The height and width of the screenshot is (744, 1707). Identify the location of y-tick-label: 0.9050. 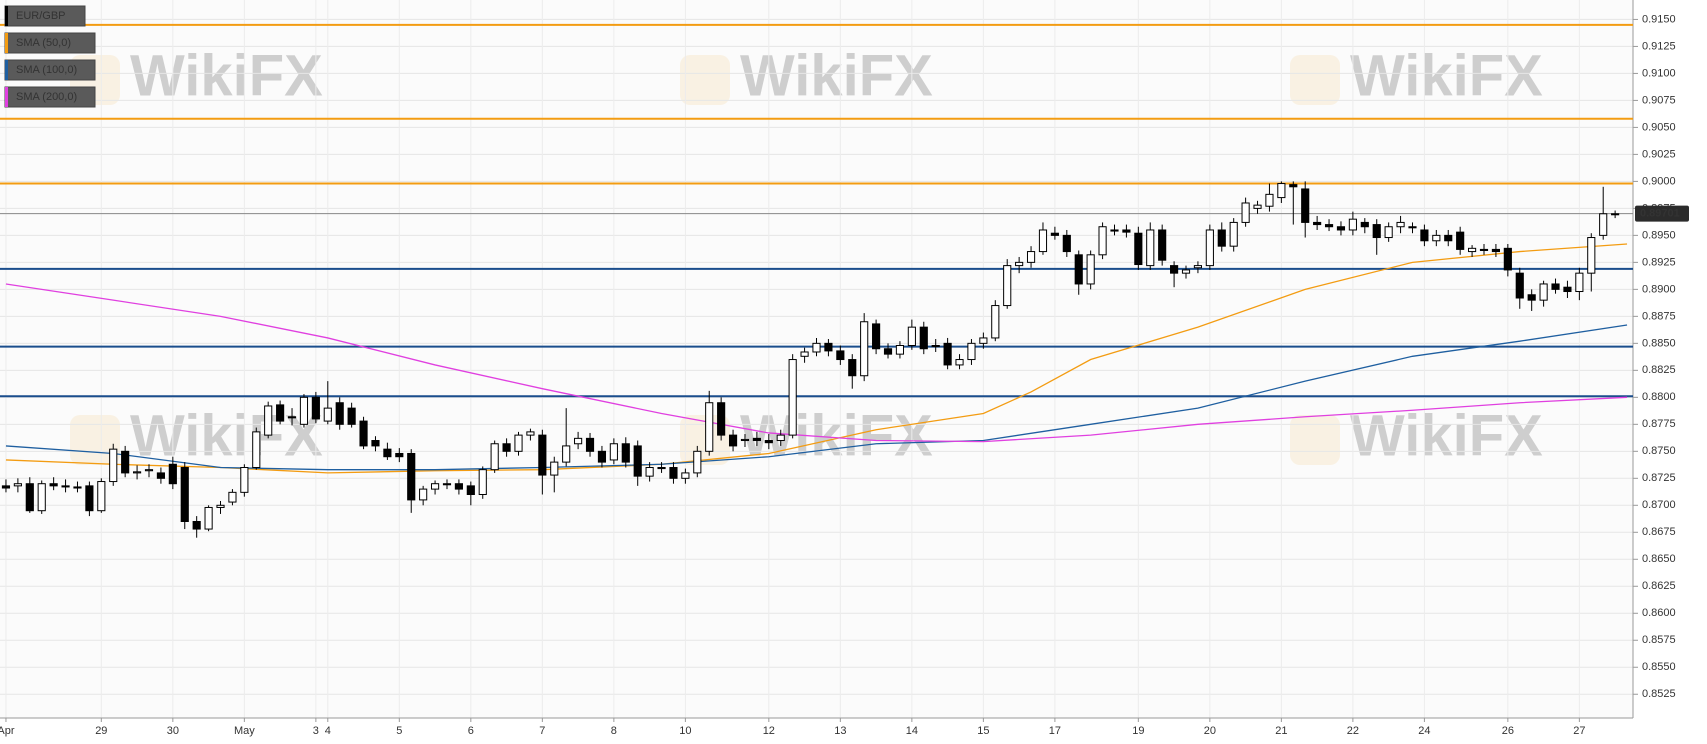
(1659, 127).